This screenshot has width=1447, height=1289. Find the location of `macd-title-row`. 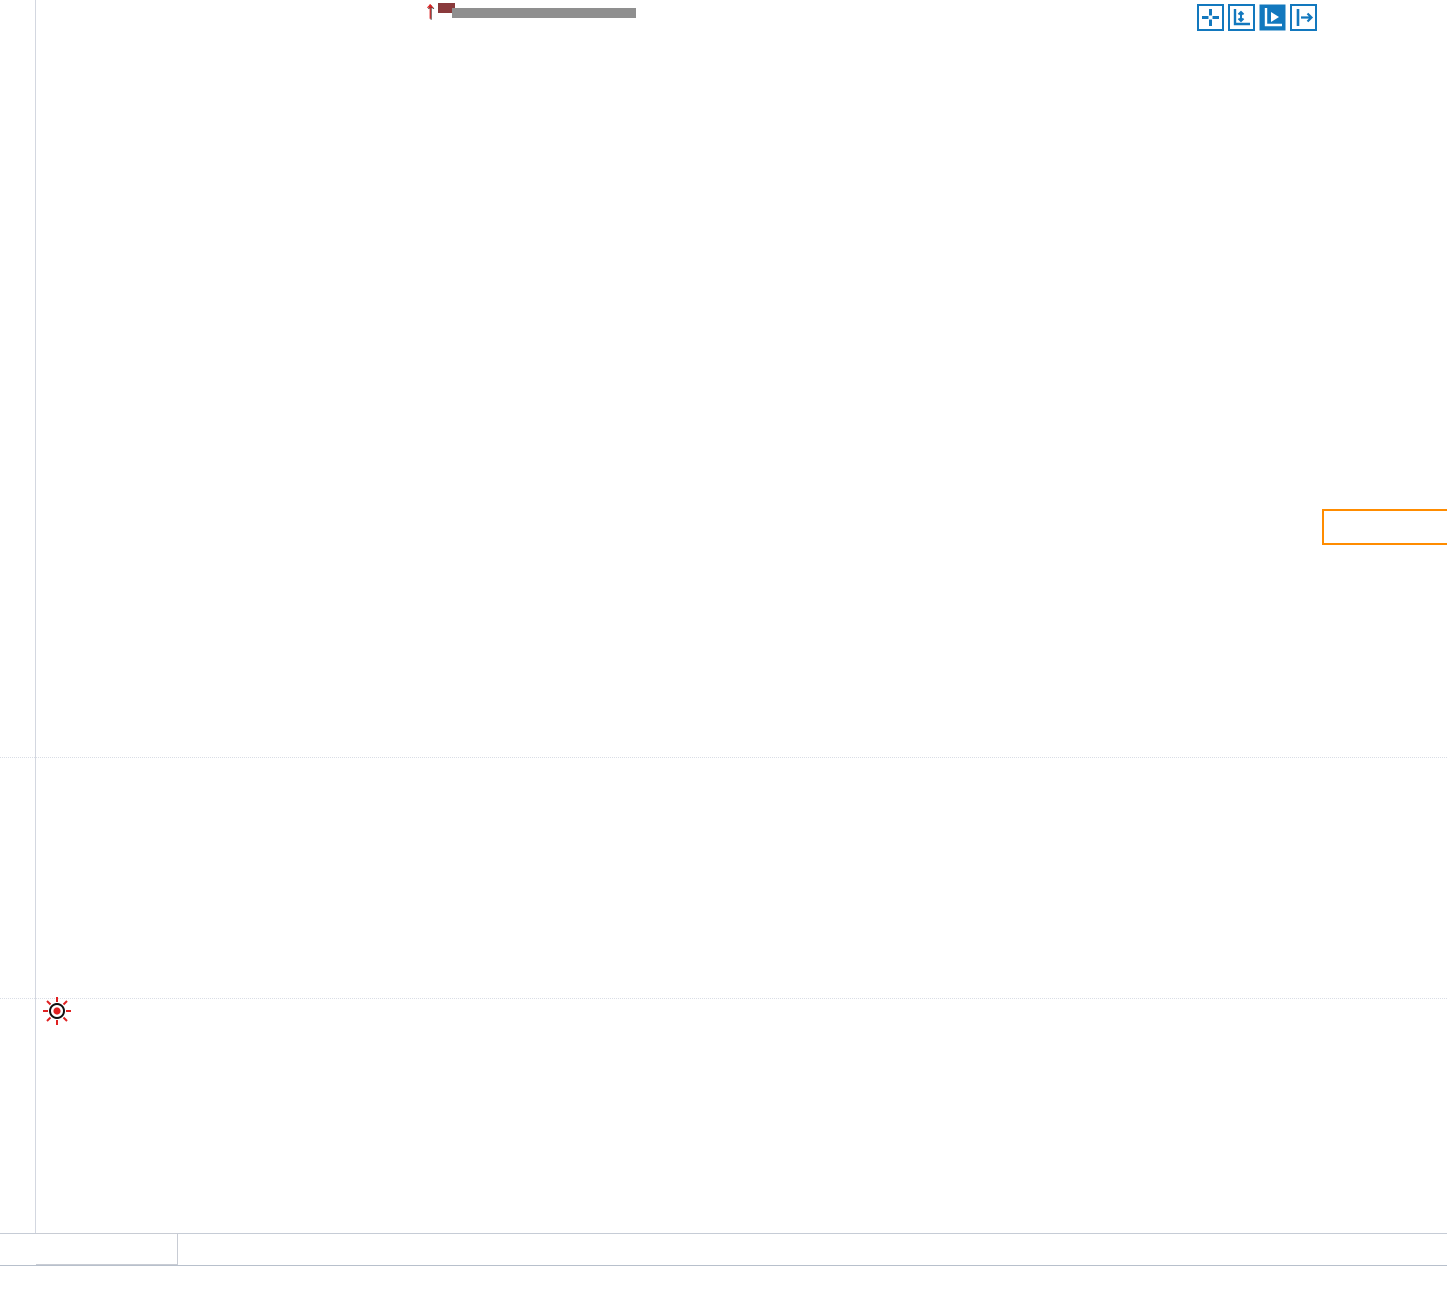

macd-title-row is located at coordinates (196, 775).